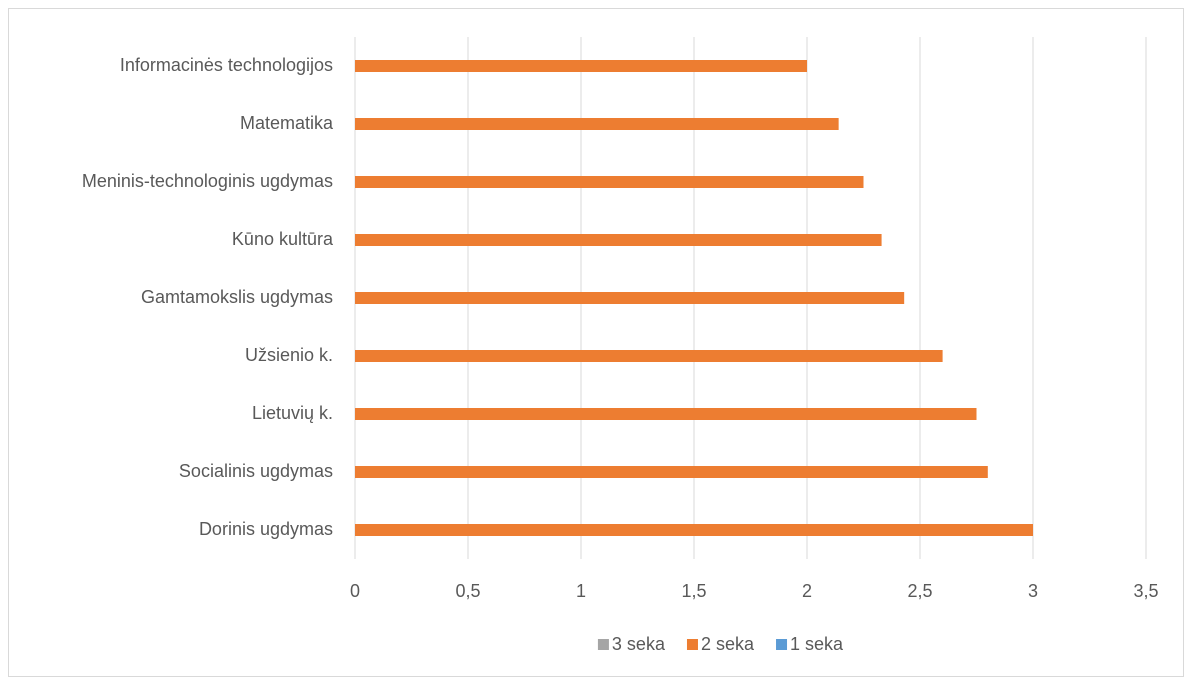  Describe the element at coordinates (256, 471) in the screenshot. I see `y-tick-label: Socialinis ugdymas` at that location.